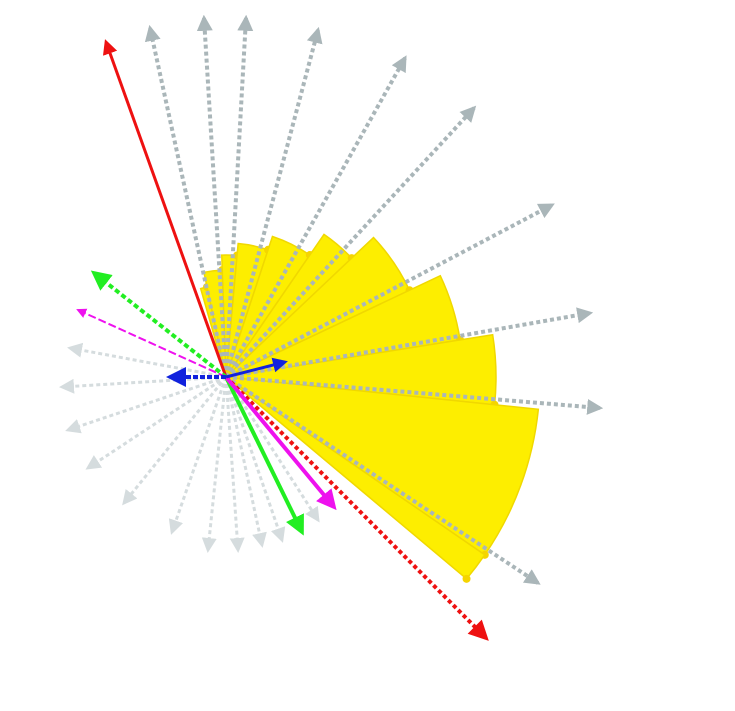 The image size is (735, 711). Describe the element at coordinates (466, 578) in the screenshot. I see `sector-knob` at that location.